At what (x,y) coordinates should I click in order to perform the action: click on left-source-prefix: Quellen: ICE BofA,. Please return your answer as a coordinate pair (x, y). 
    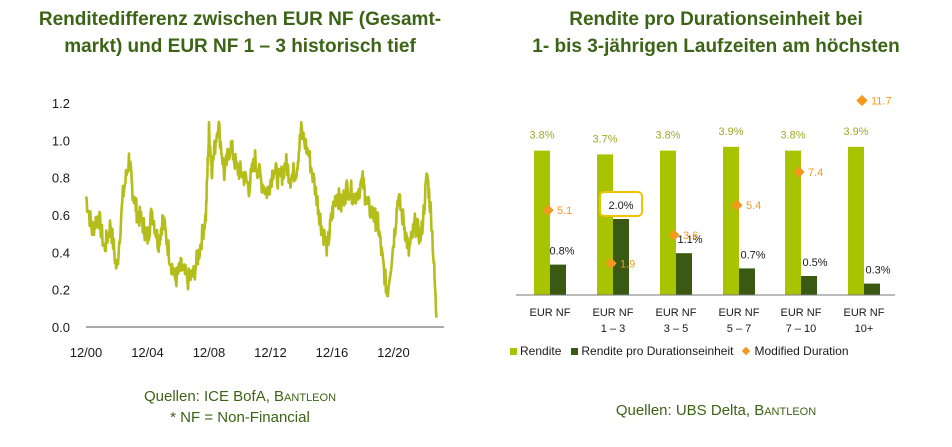
    Looking at the image, I should click on (209, 396).